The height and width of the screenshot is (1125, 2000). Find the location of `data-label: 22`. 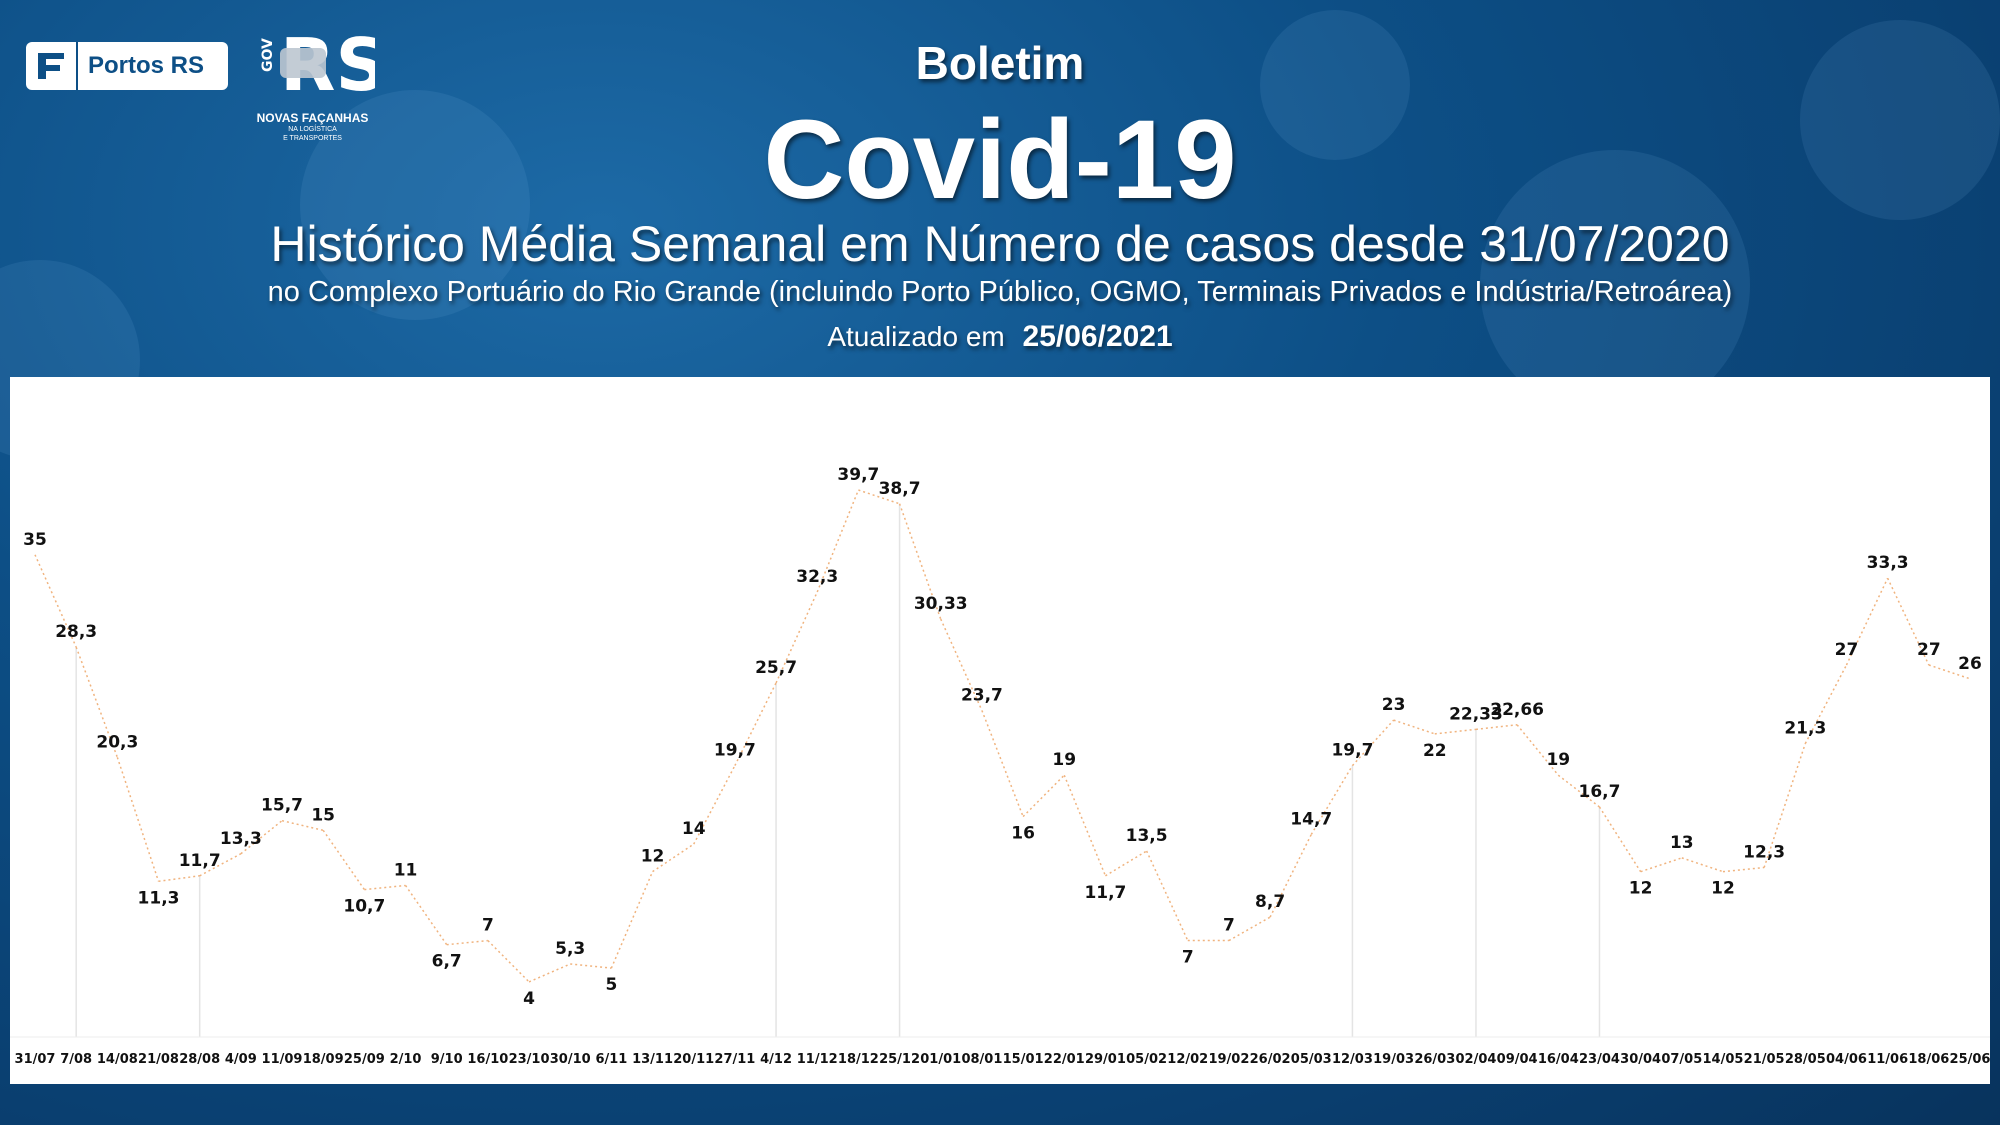

data-label: 22 is located at coordinates (1435, 751).